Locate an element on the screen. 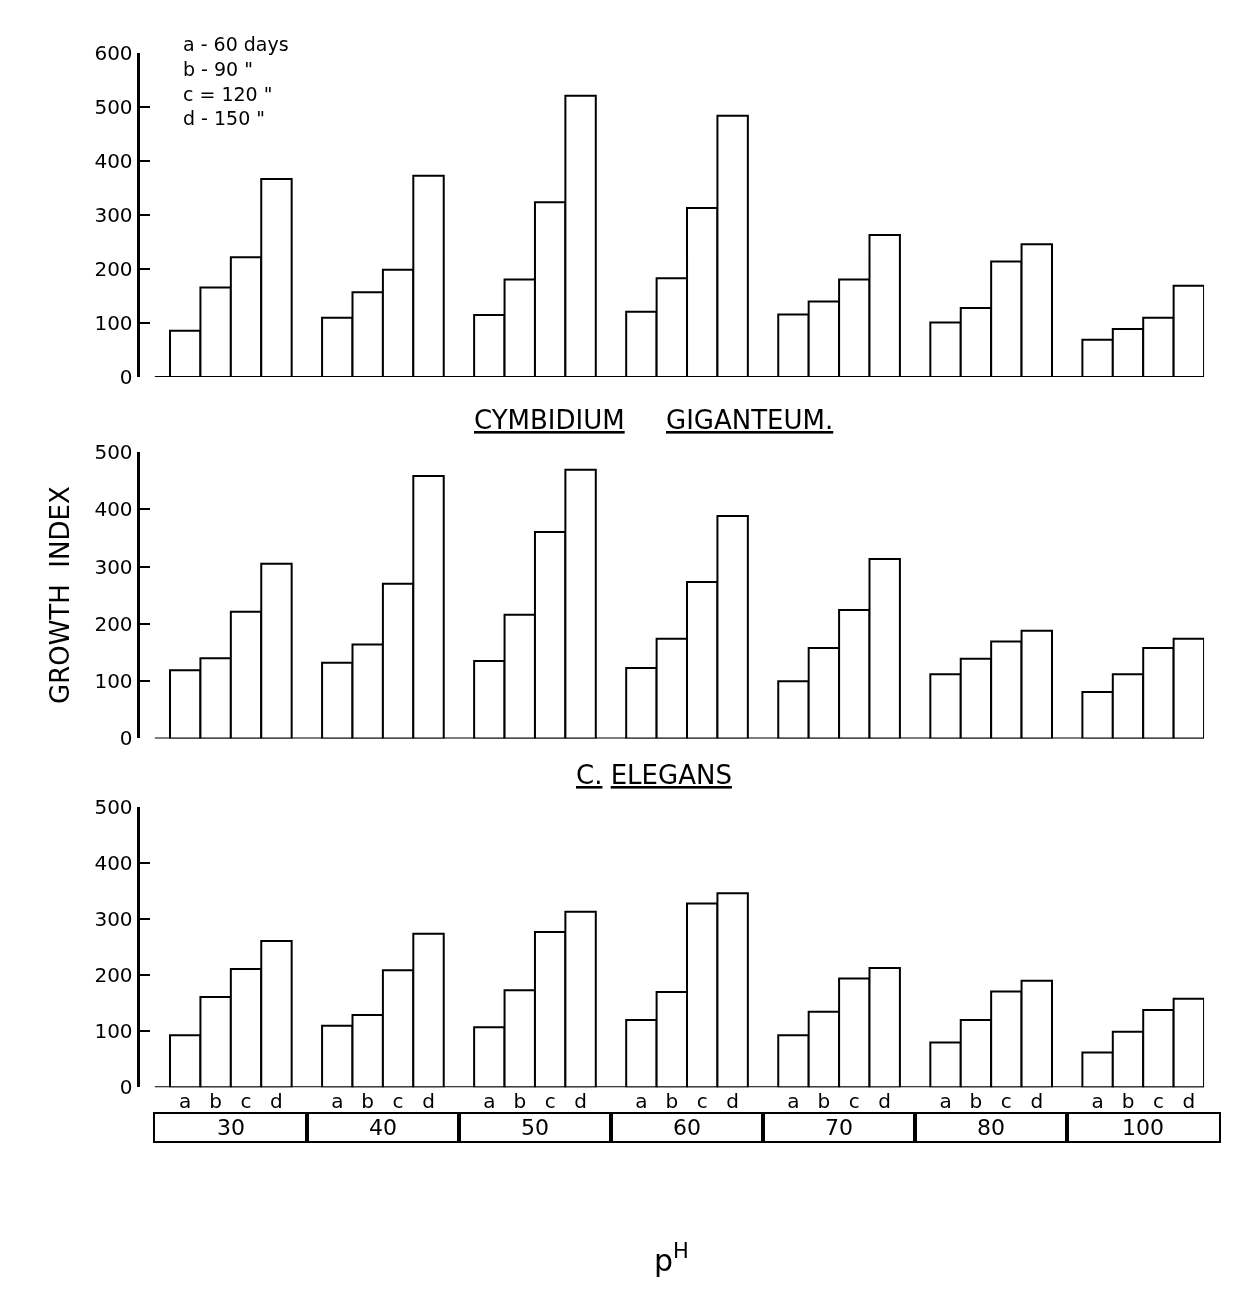  series-label: c is located at coordinates (246, 1101).